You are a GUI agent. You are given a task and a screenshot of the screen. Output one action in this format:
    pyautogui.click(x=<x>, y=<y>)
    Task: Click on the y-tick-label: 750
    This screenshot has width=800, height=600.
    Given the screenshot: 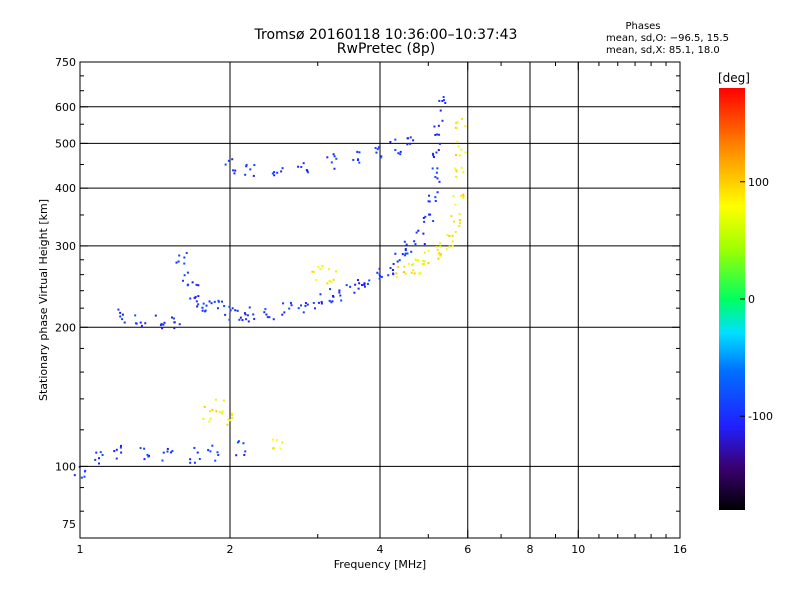 What is the action you would take?
    pyautogui.click(x=65, y=62)
    